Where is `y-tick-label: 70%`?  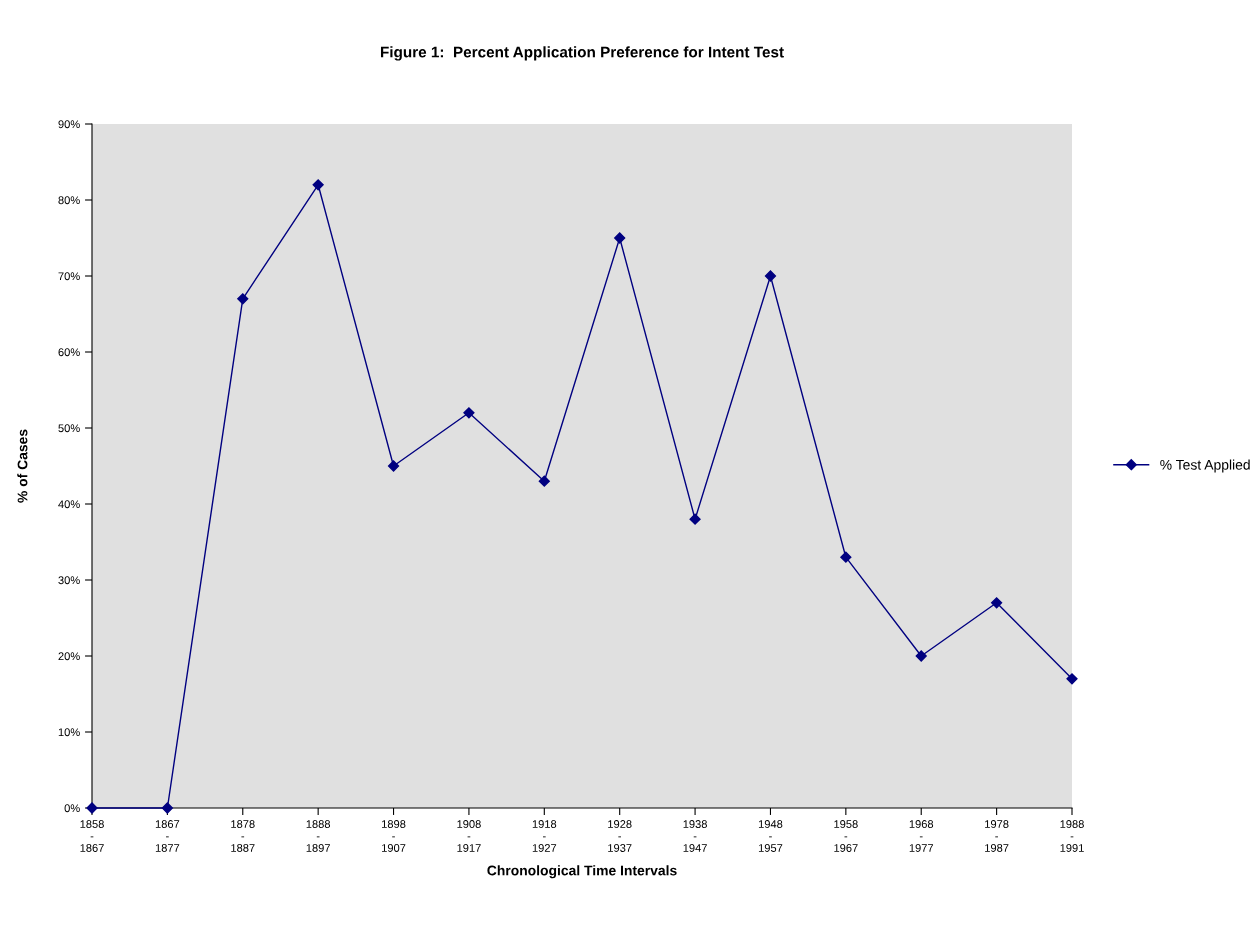 y-tick-label: 70% is located at coordinates (69, 276).